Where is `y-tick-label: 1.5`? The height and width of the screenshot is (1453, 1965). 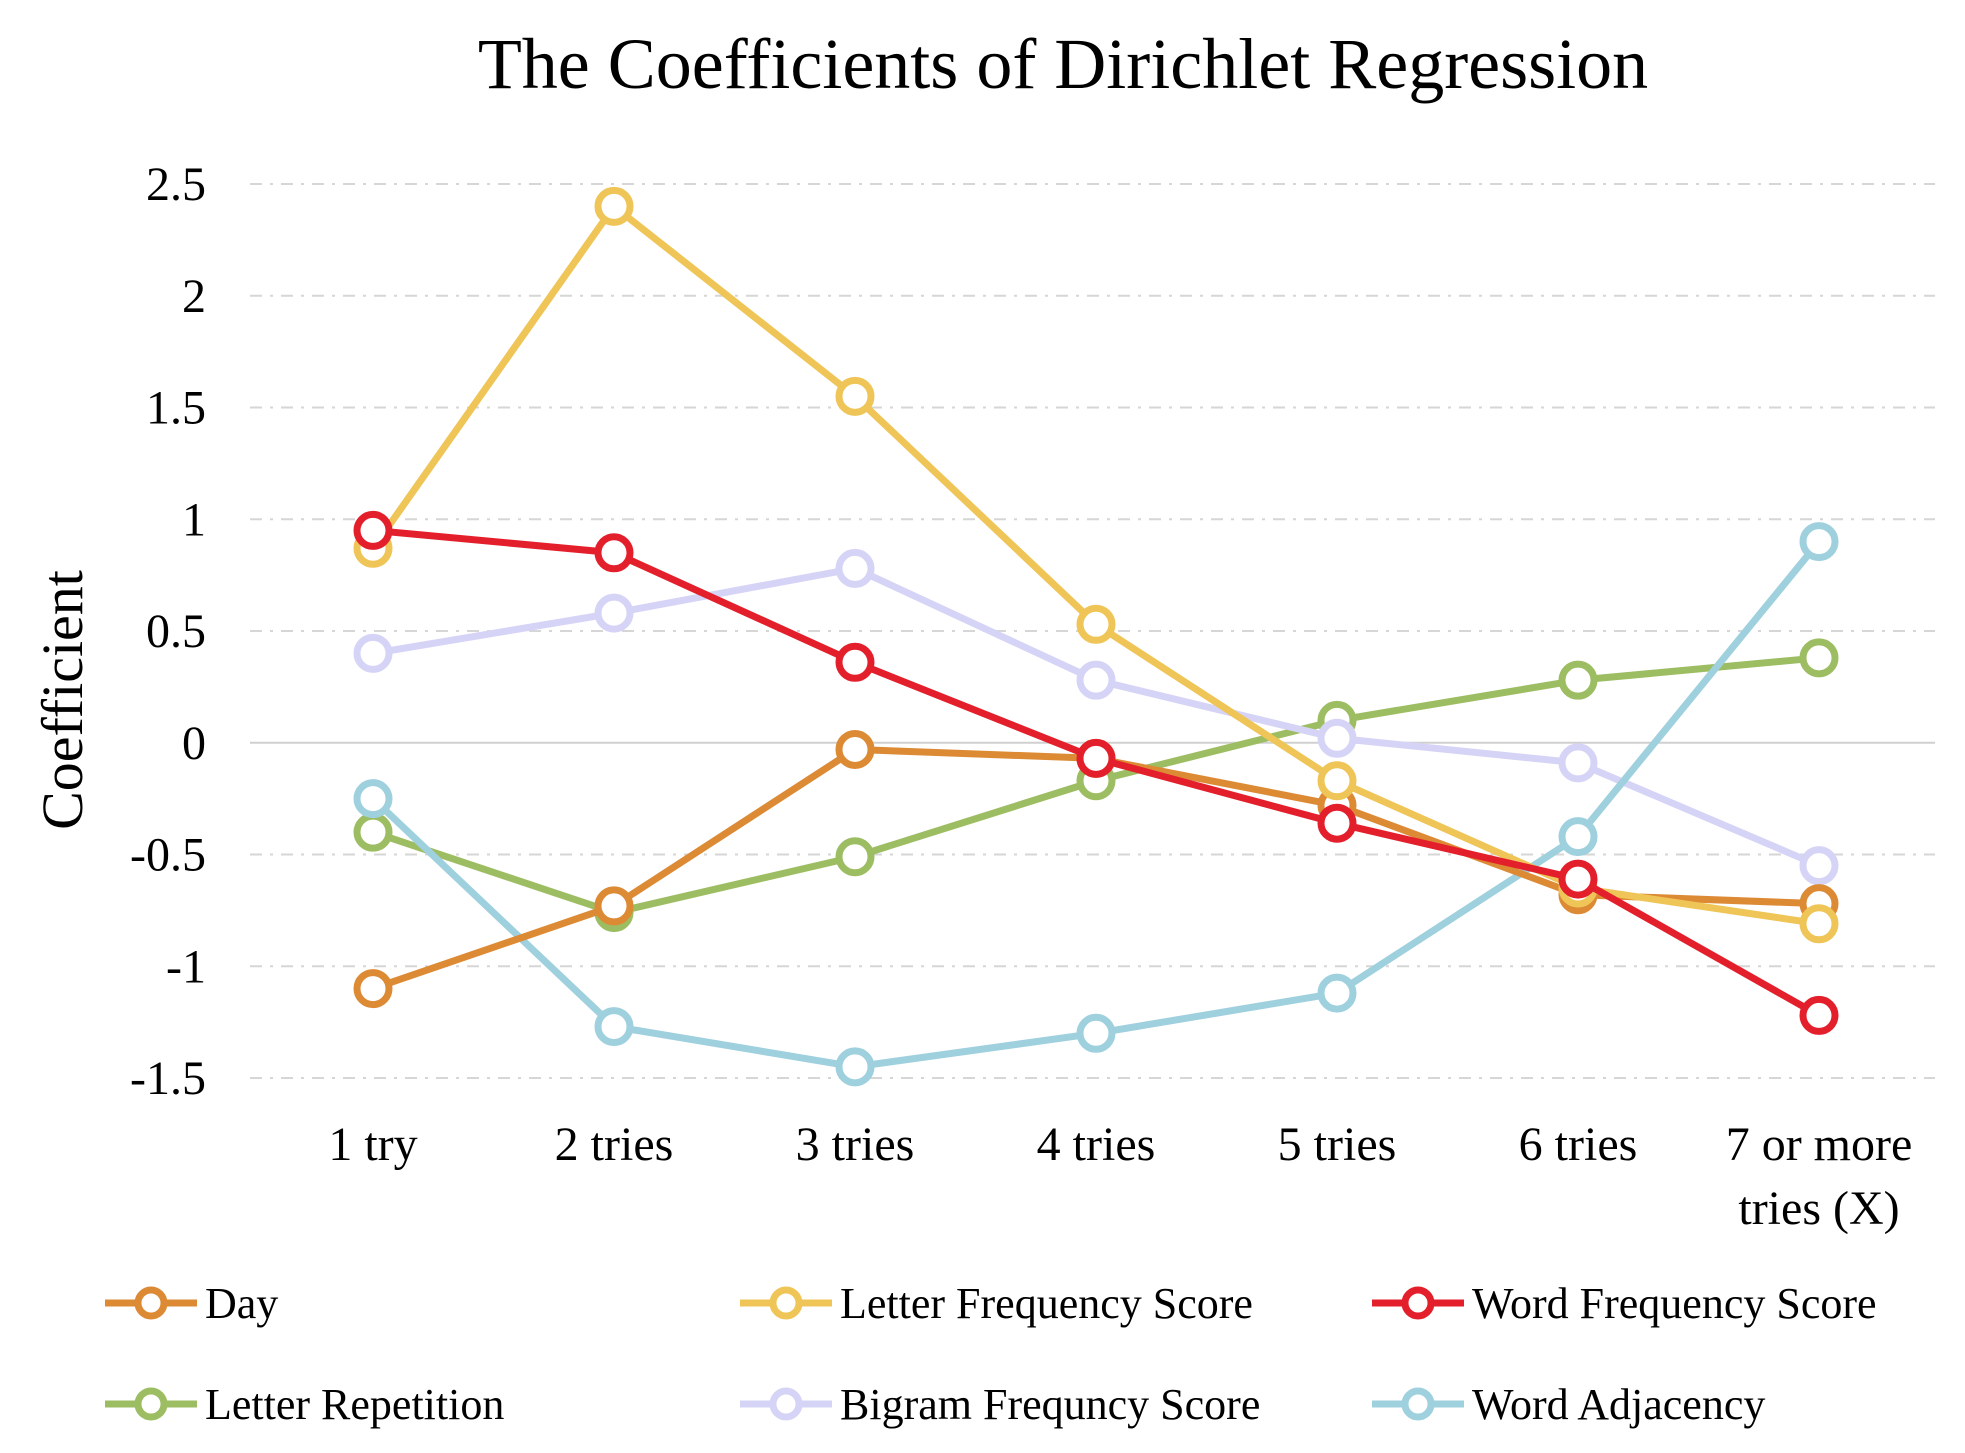 y-tick-label: 1.5 is located at coordinates (176, 408).